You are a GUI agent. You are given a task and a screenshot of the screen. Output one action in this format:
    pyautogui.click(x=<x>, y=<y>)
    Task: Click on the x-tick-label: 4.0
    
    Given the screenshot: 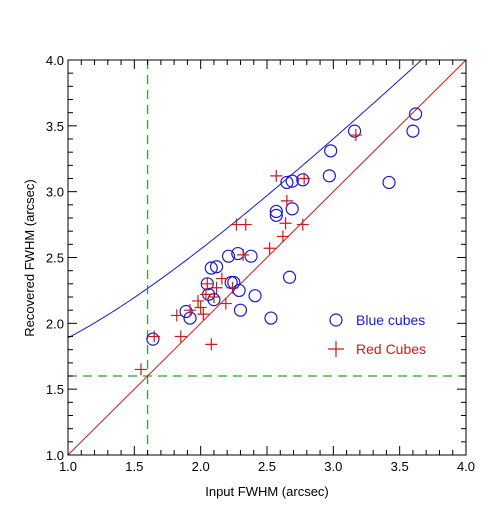 What is the action you would take?
    pyautogui.click(x=466, y=466)
    